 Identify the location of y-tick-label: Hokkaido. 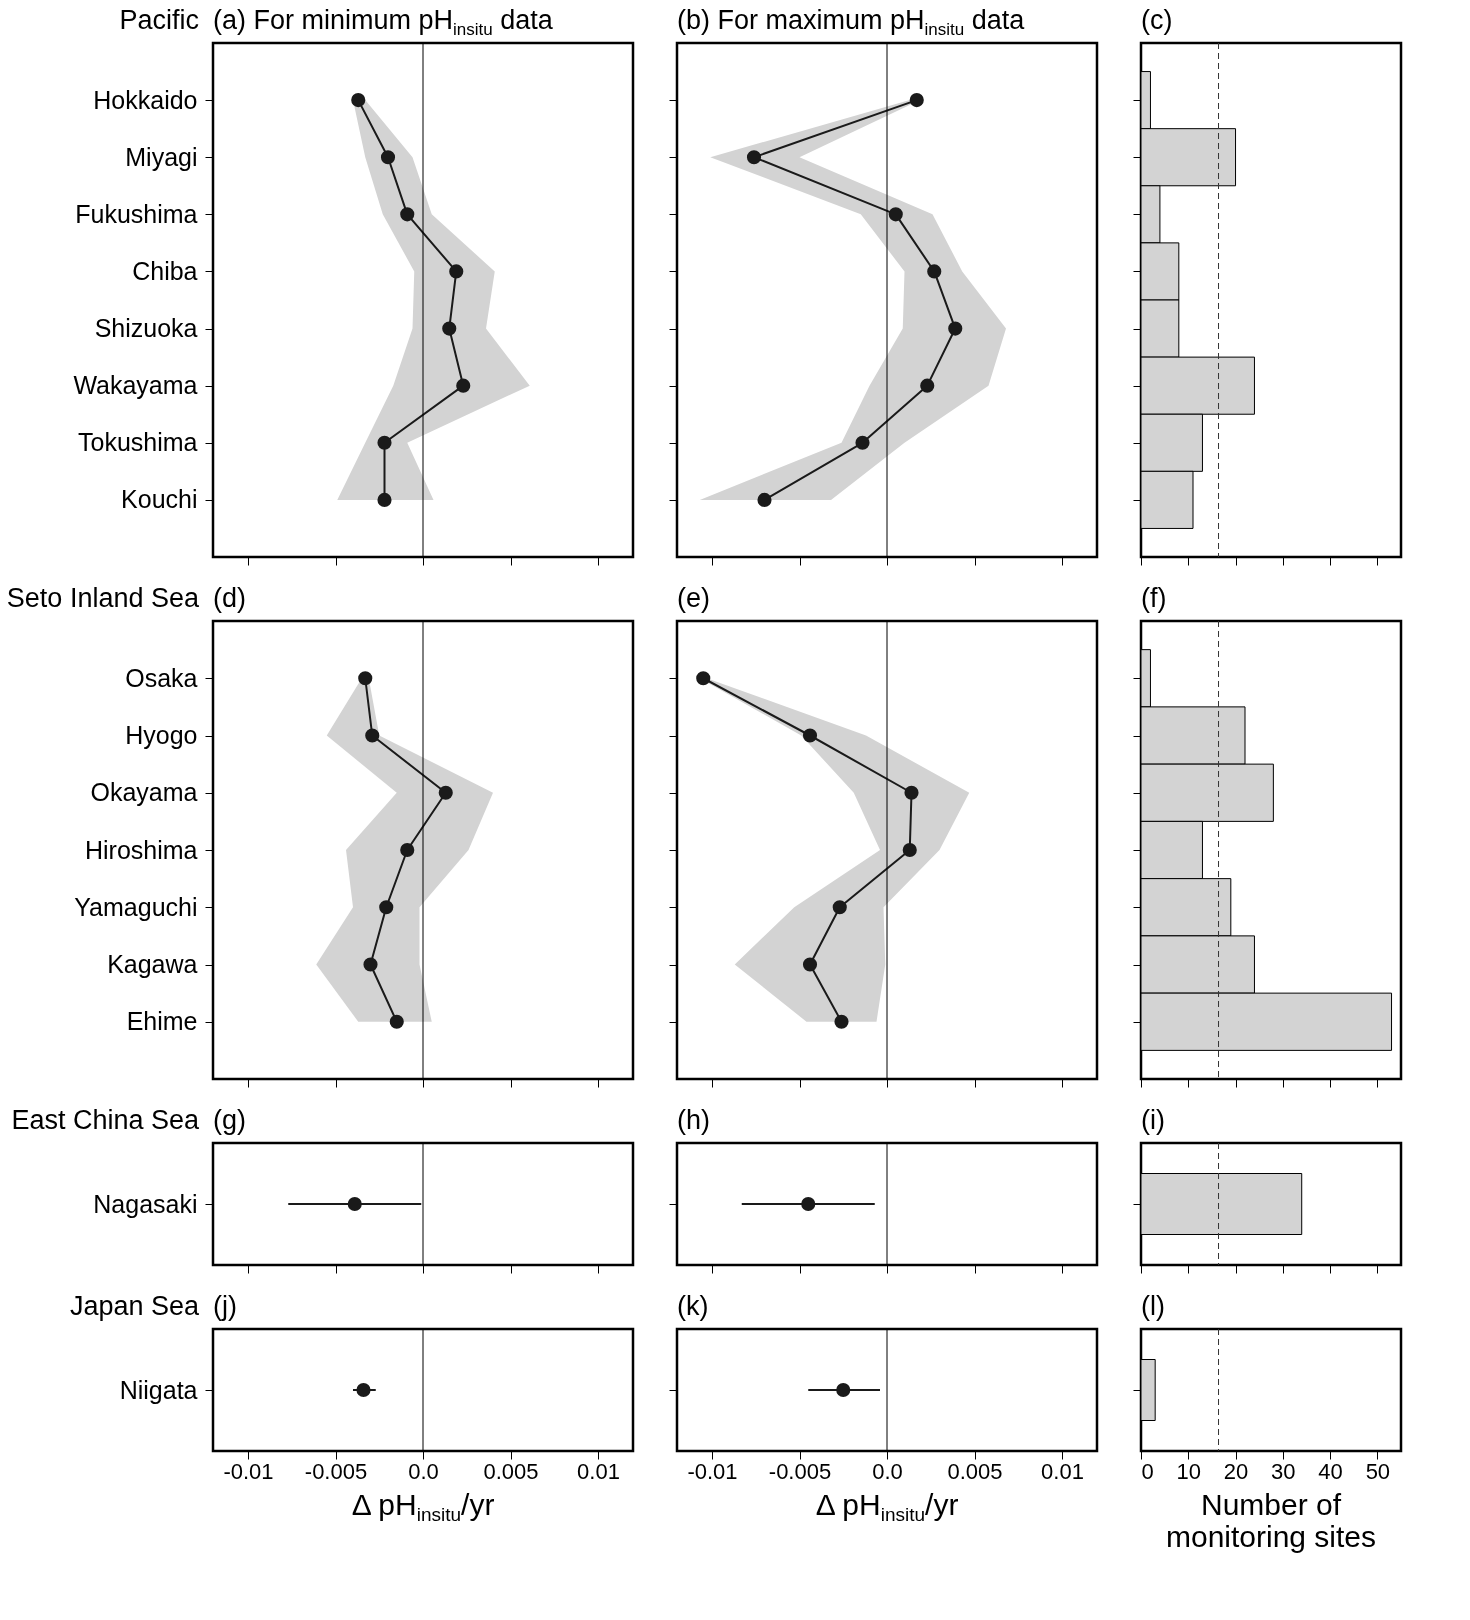
(145, 99).